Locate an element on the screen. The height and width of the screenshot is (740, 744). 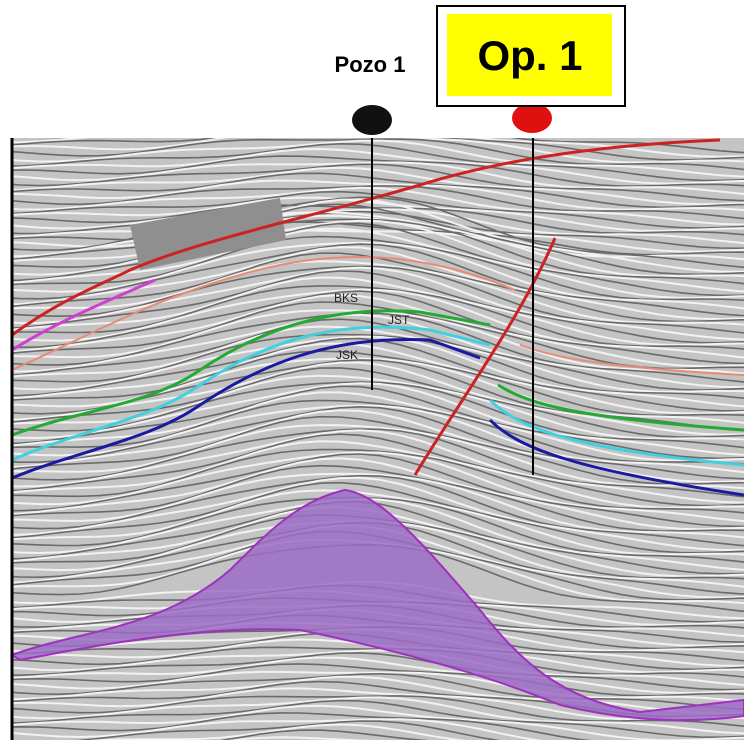
well-label: Op. 1 is located at coordinates (529, 55).